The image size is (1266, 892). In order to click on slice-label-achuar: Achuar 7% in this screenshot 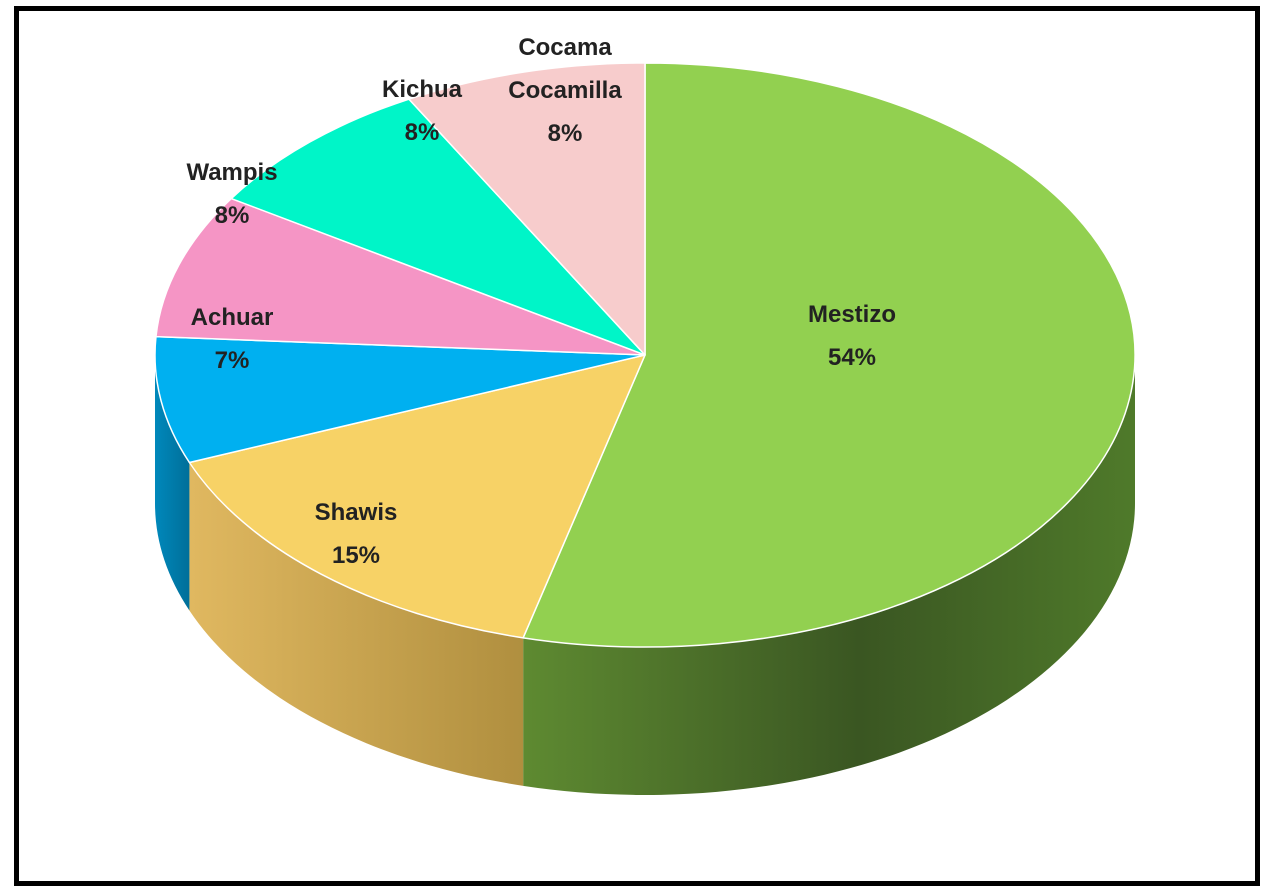, I will do `click(232, 339)`.